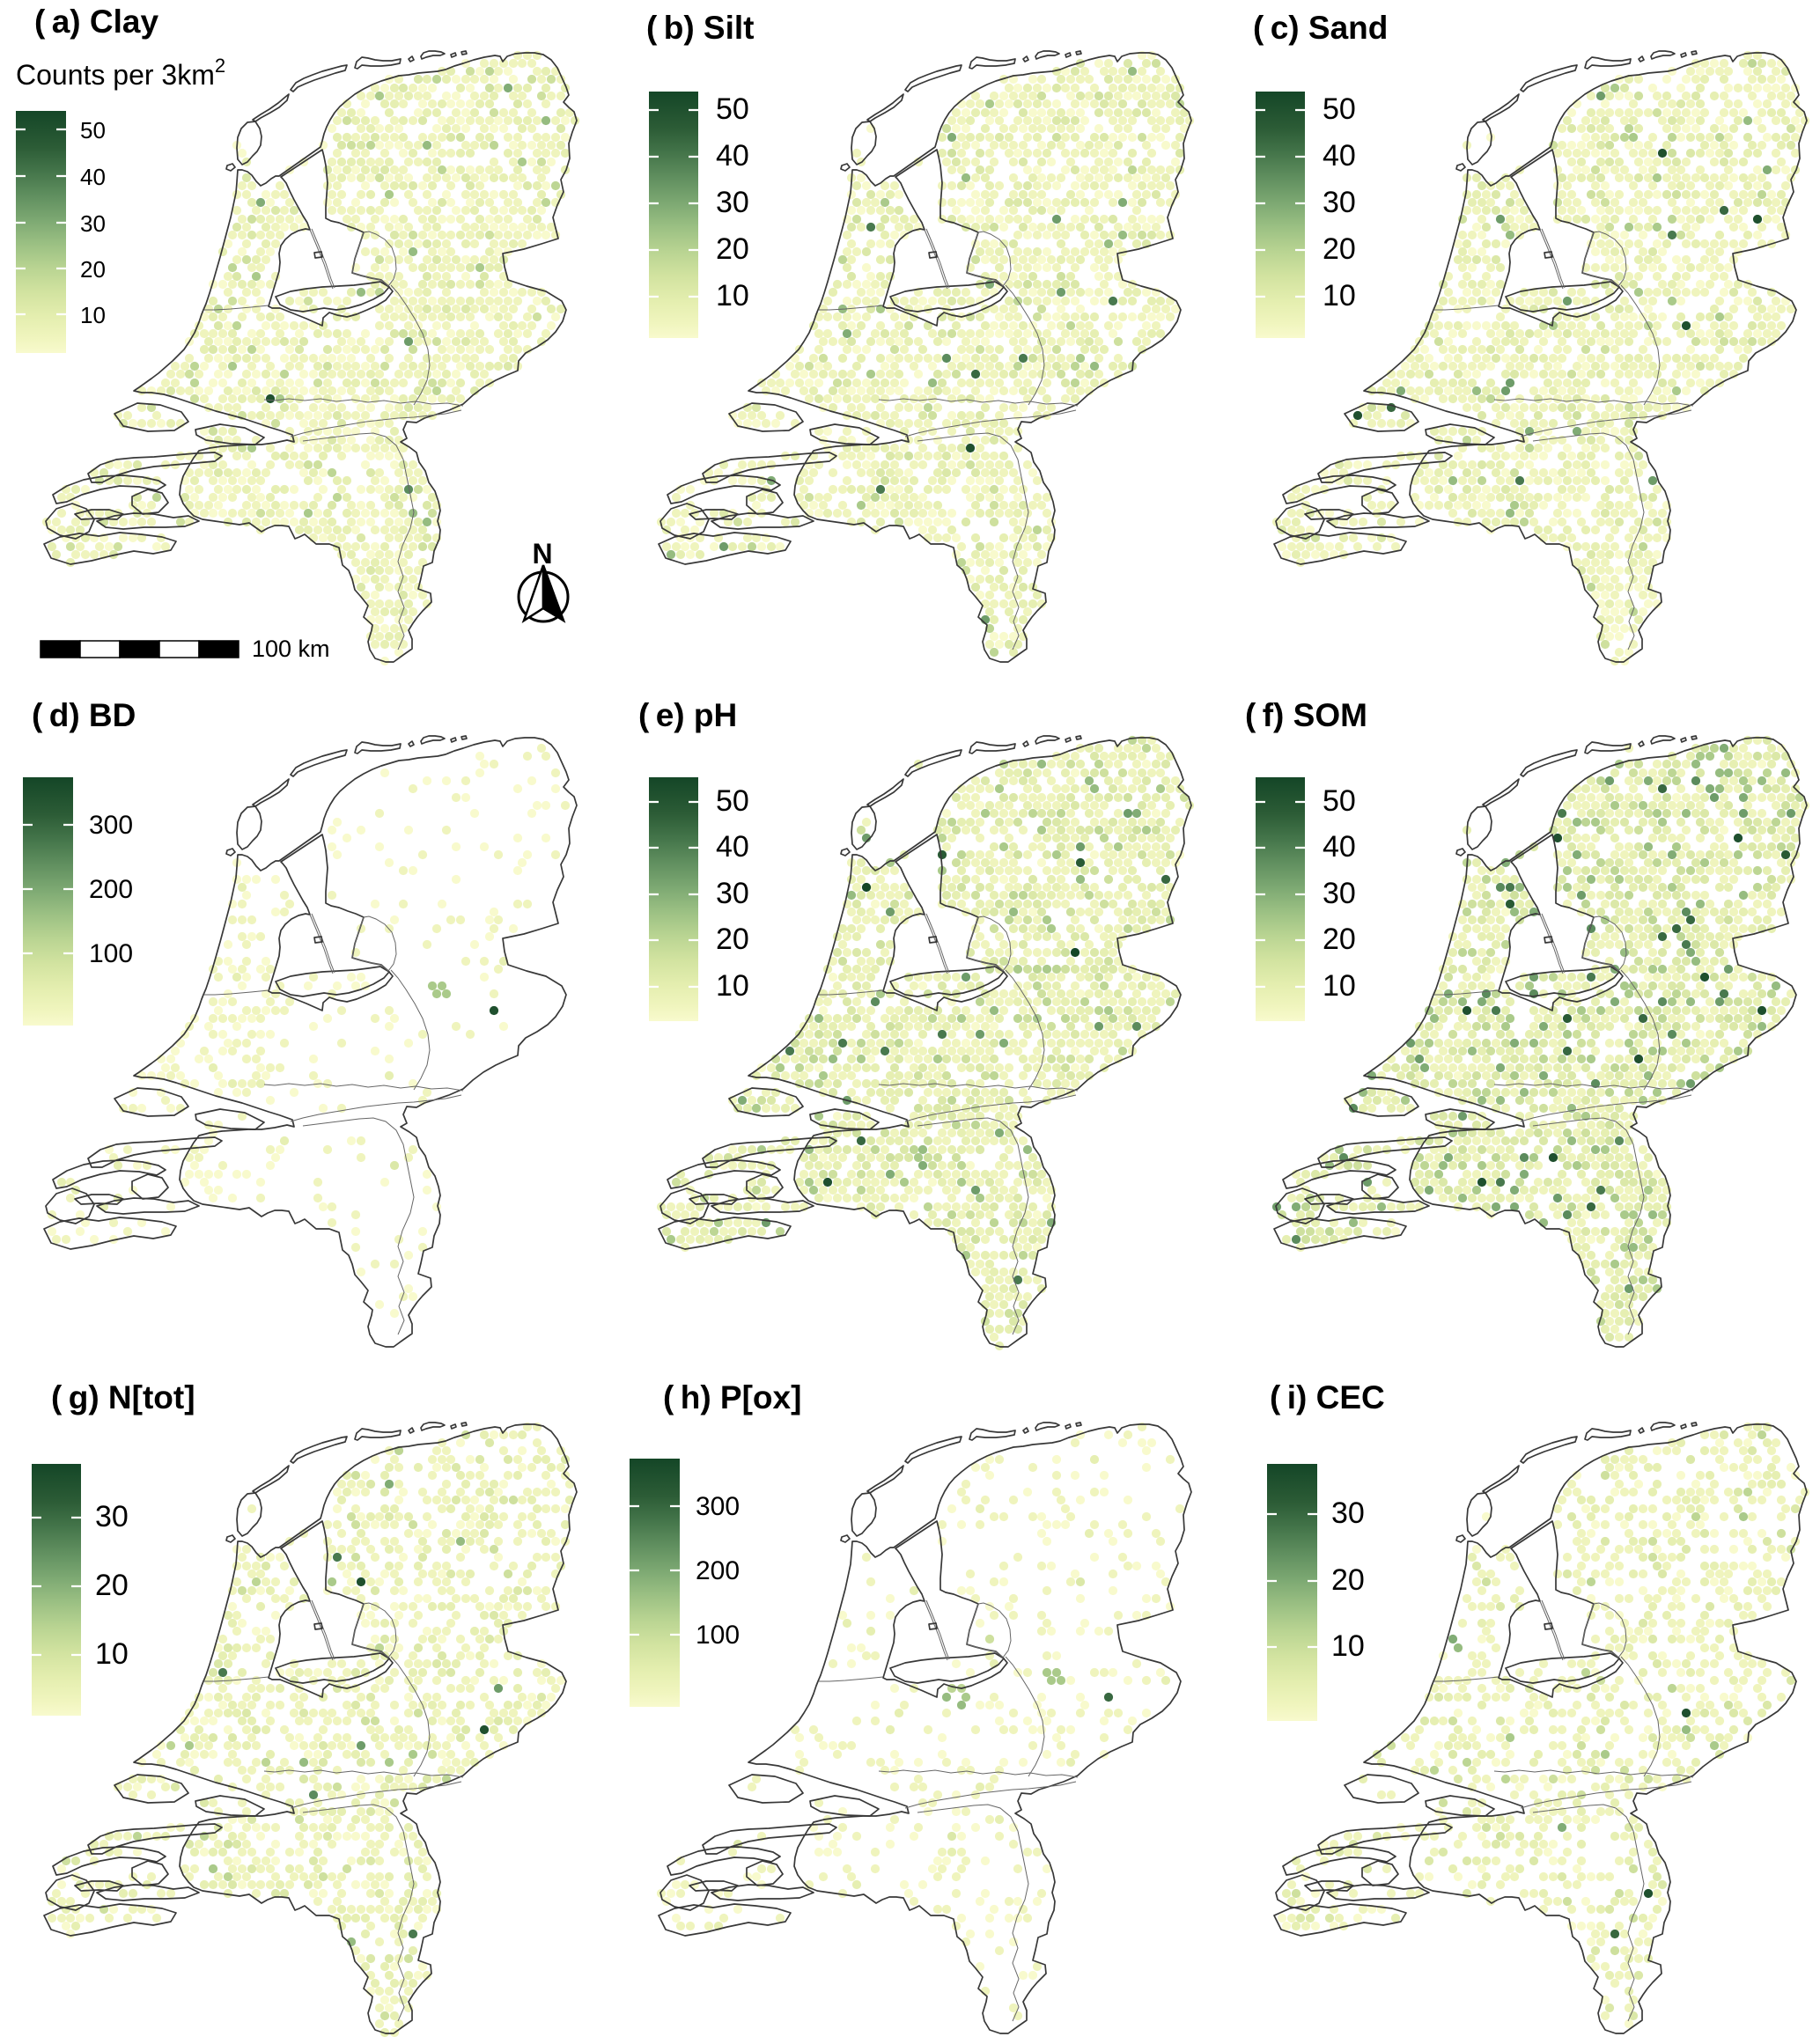  I want to click on svg-text: ( i) CEC, so click(1327, 1397).